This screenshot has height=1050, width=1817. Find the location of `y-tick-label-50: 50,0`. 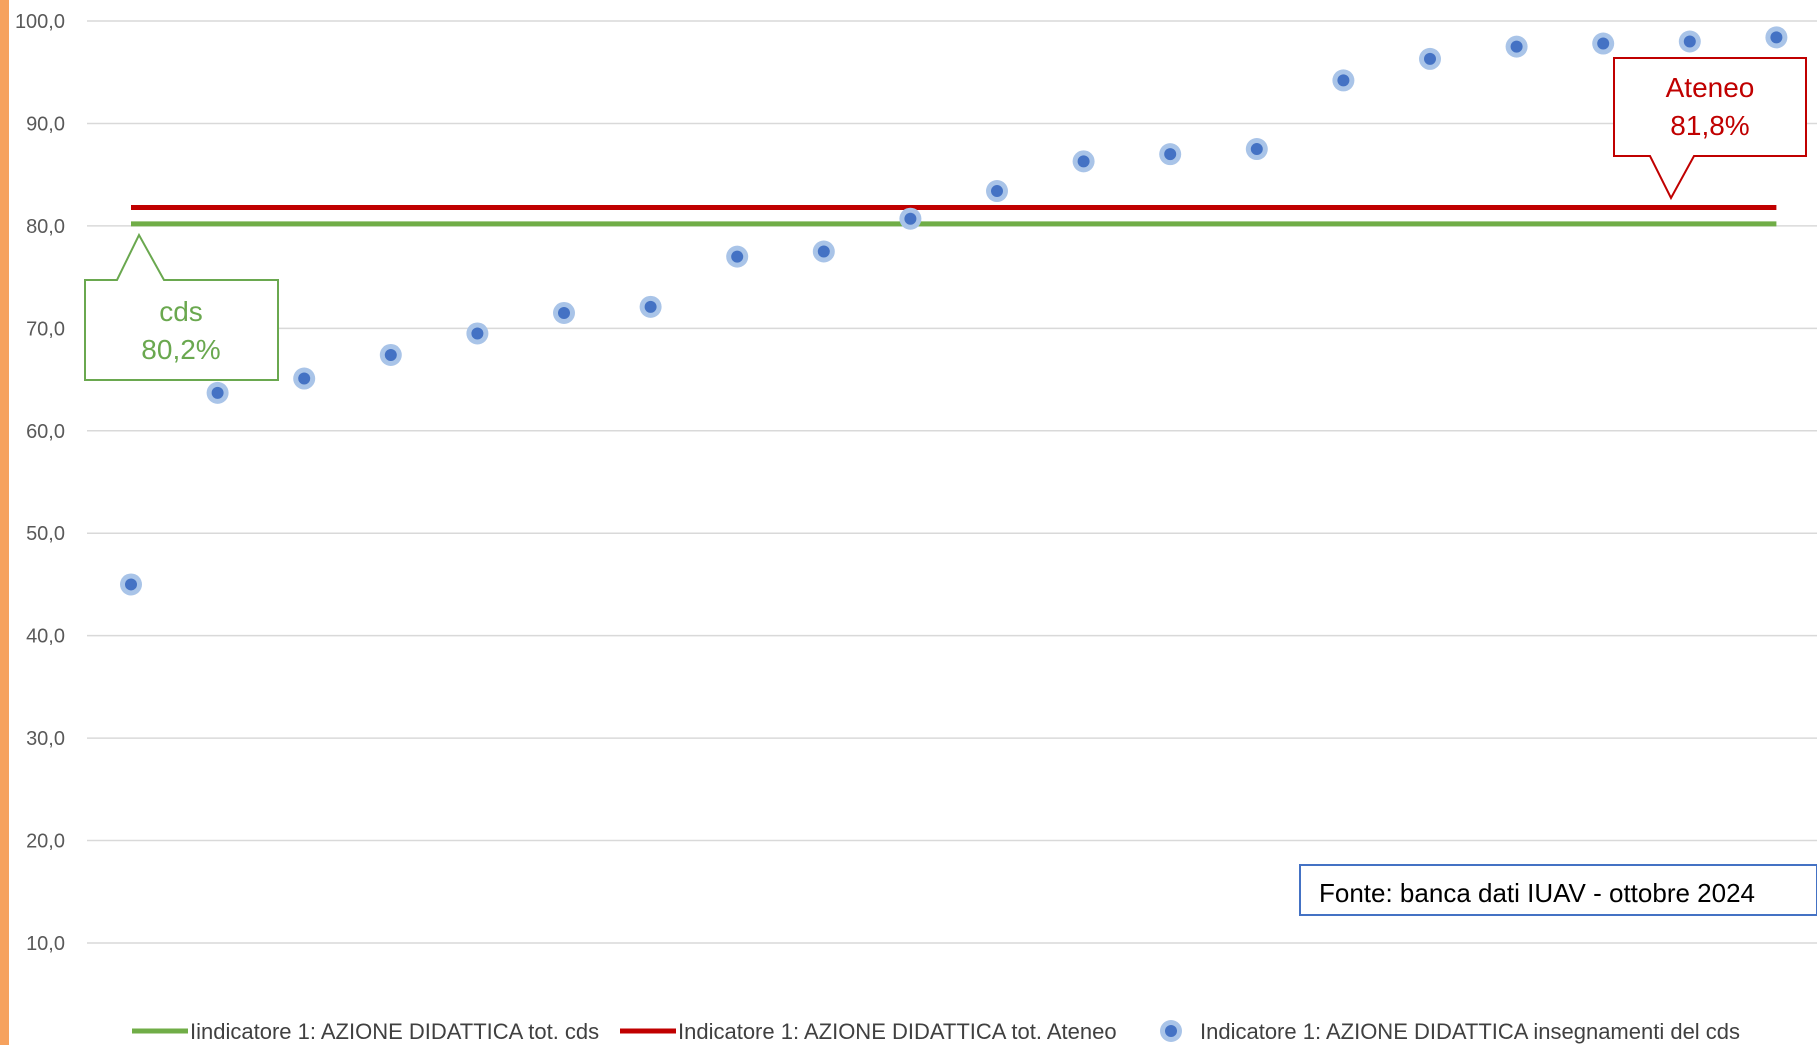

y-tick-label-50: 50,0 is located at coordinates (45, 534).